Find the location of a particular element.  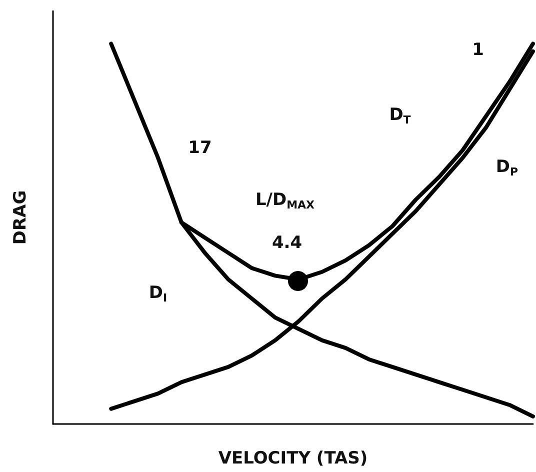

x-axis-title: VELOCITY (TAS) is located at coordinates (293, 458).